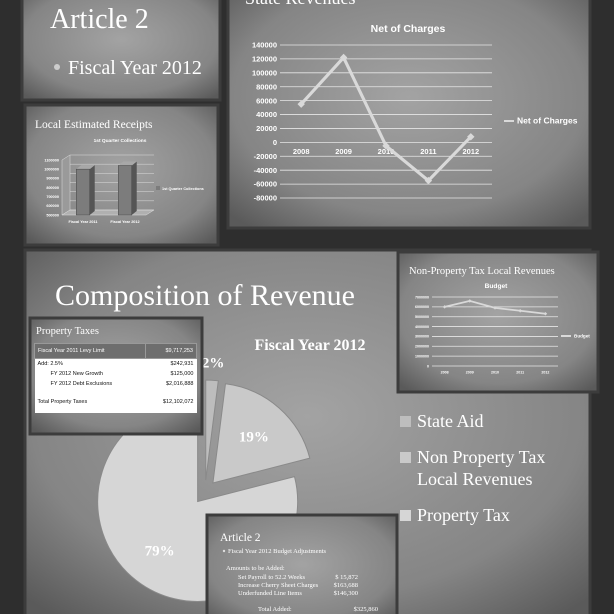 The height and width of the screenshot is (614, 614). Describe the element at coordinates (272, 577) in the screenshot. I see `item-label: Set Payroll to 52.2 Weeks` at that location.